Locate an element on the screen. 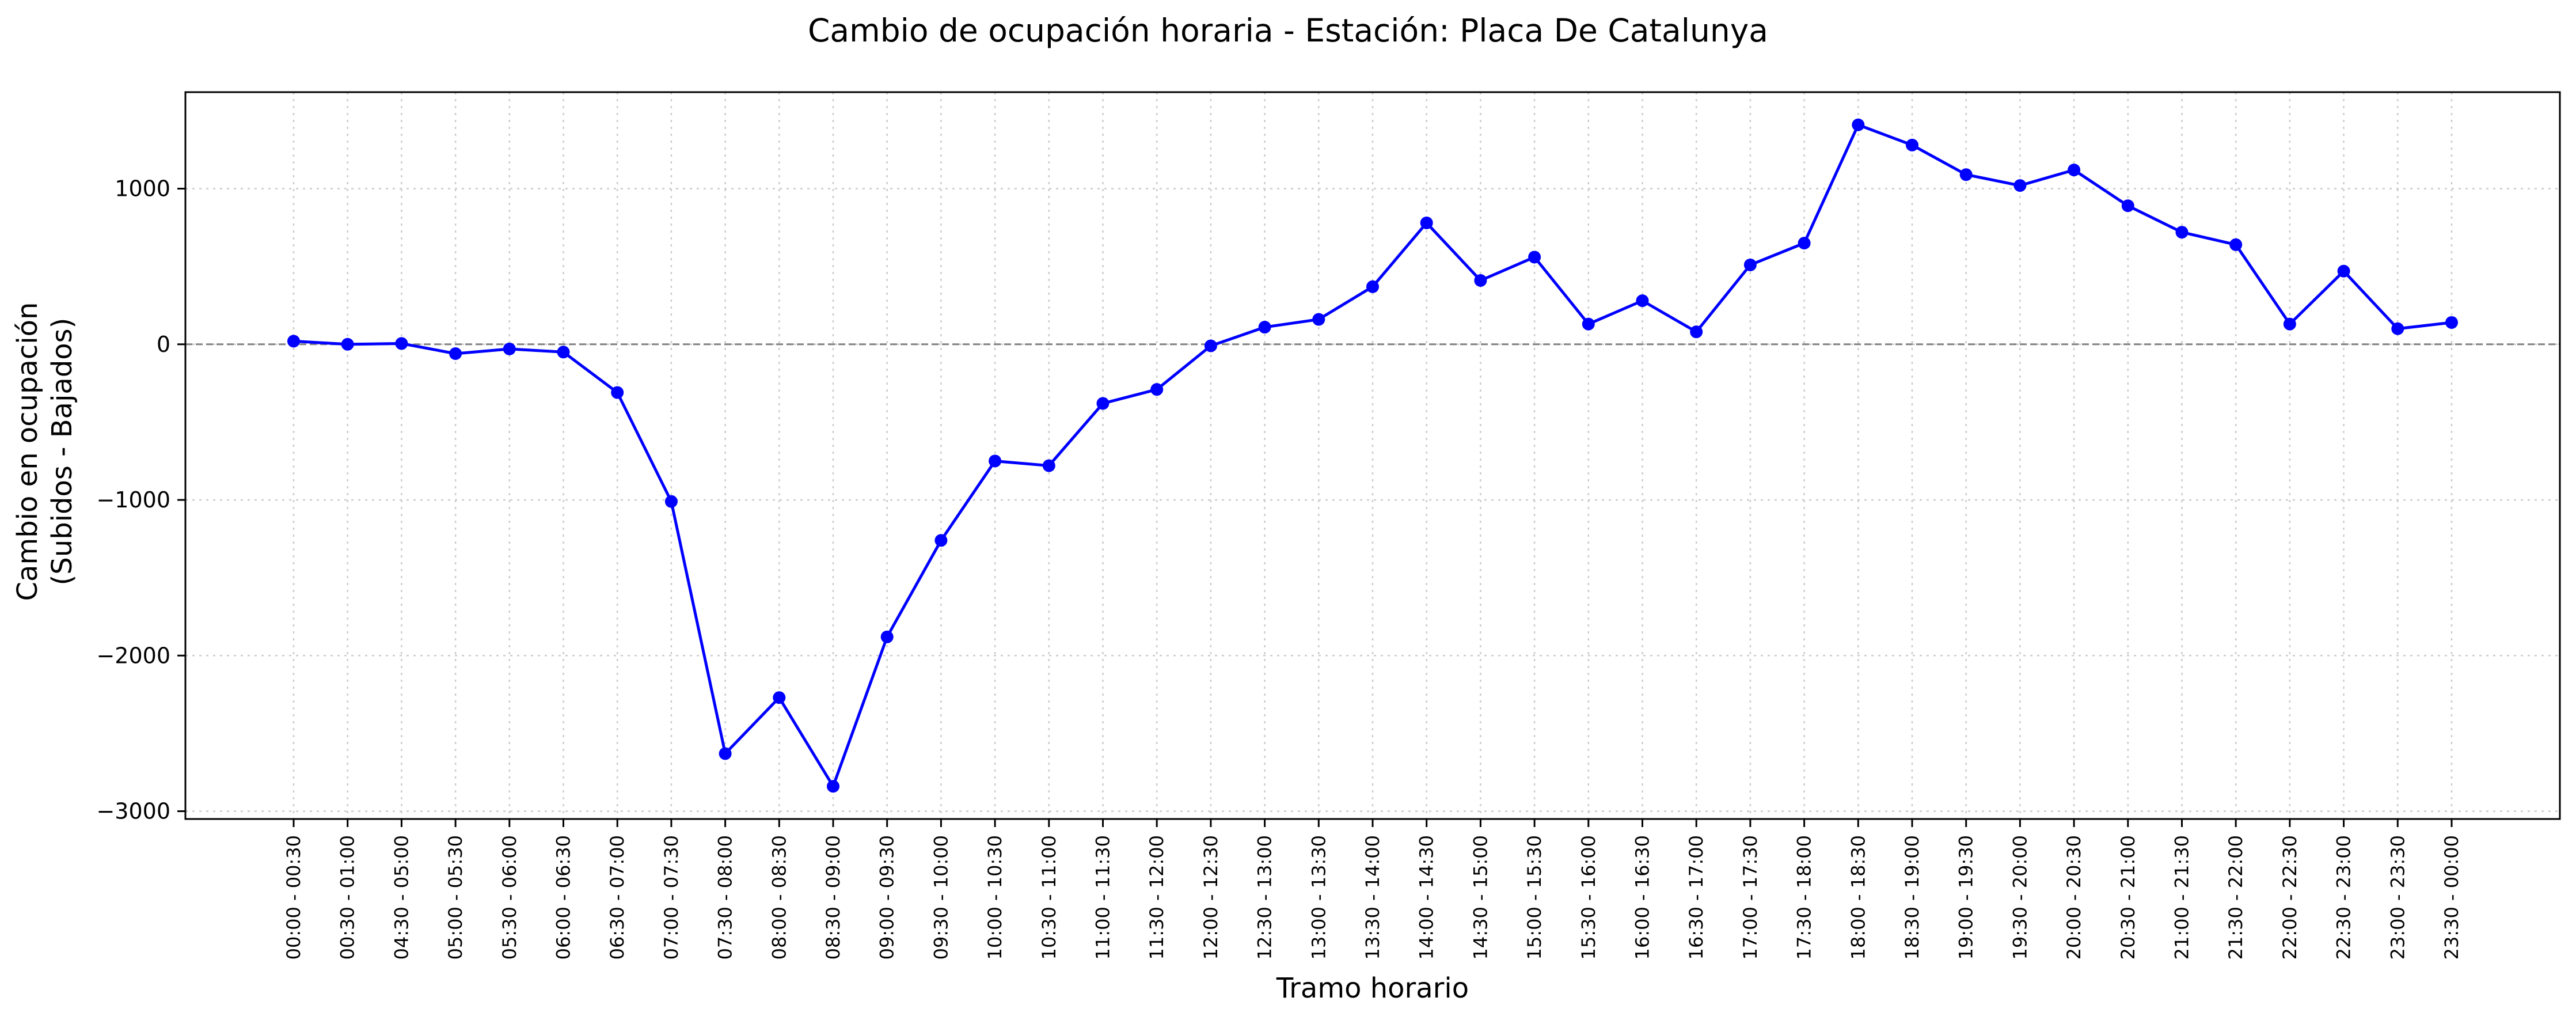 The width and height of the screenshot is (2576, 1020). y-axis-label-line-1: Cambio en ocupación is located at coordinates (28, 452).